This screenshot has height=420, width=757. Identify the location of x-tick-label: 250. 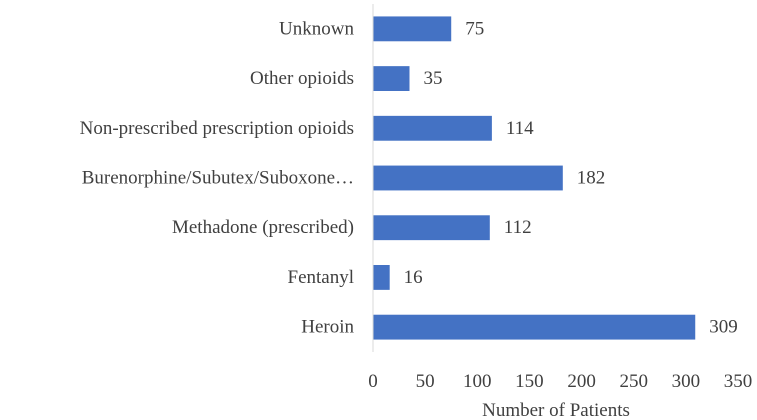
(633, 381).